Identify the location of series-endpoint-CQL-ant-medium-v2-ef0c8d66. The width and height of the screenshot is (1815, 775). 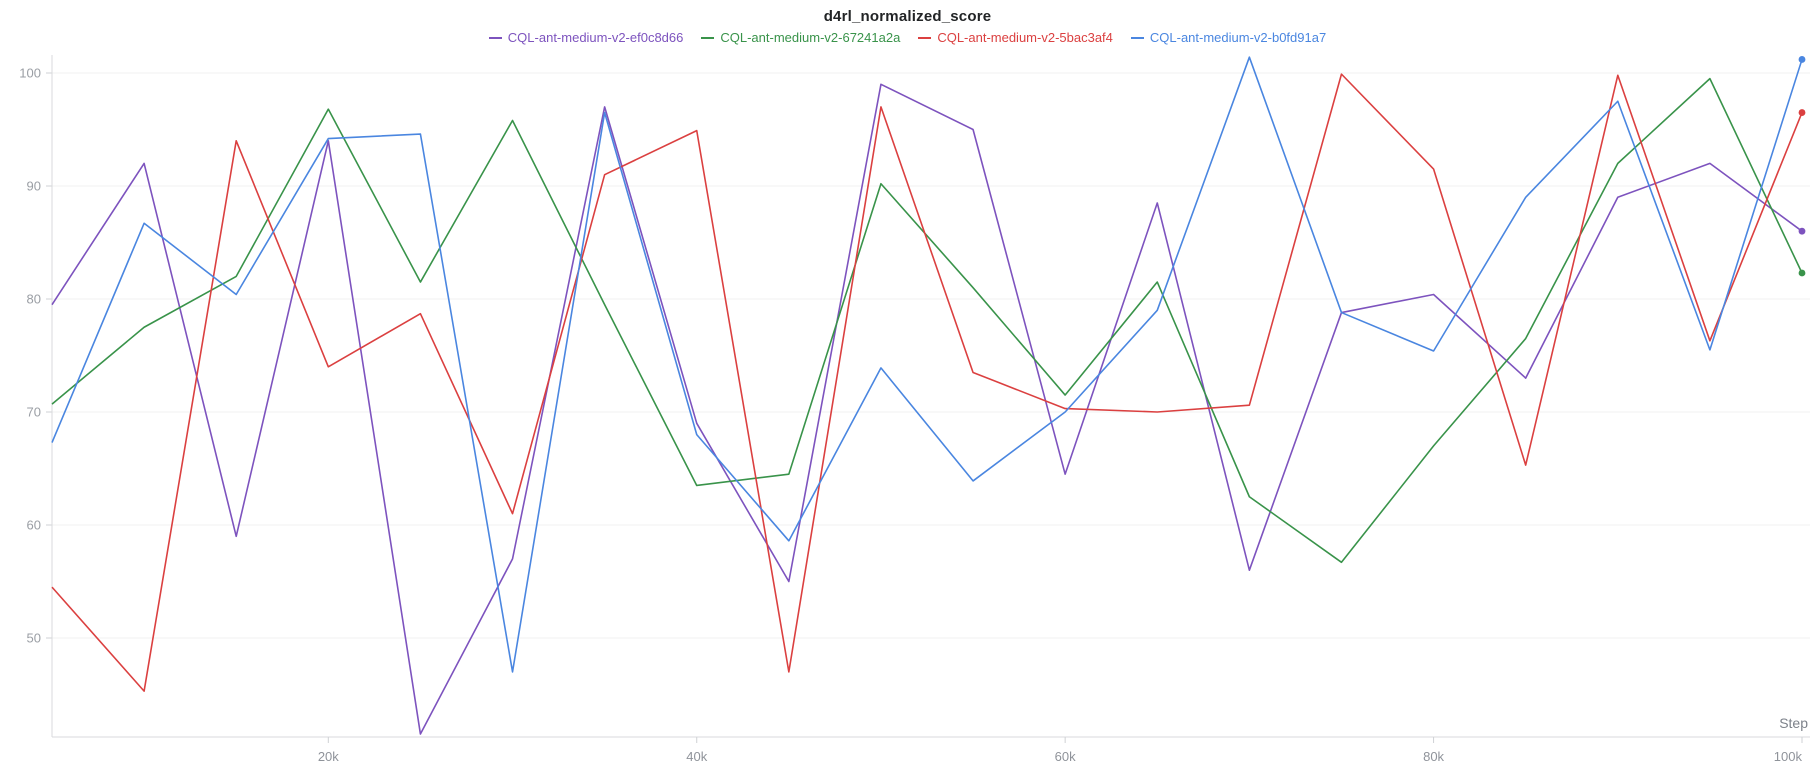
(1802, 231).